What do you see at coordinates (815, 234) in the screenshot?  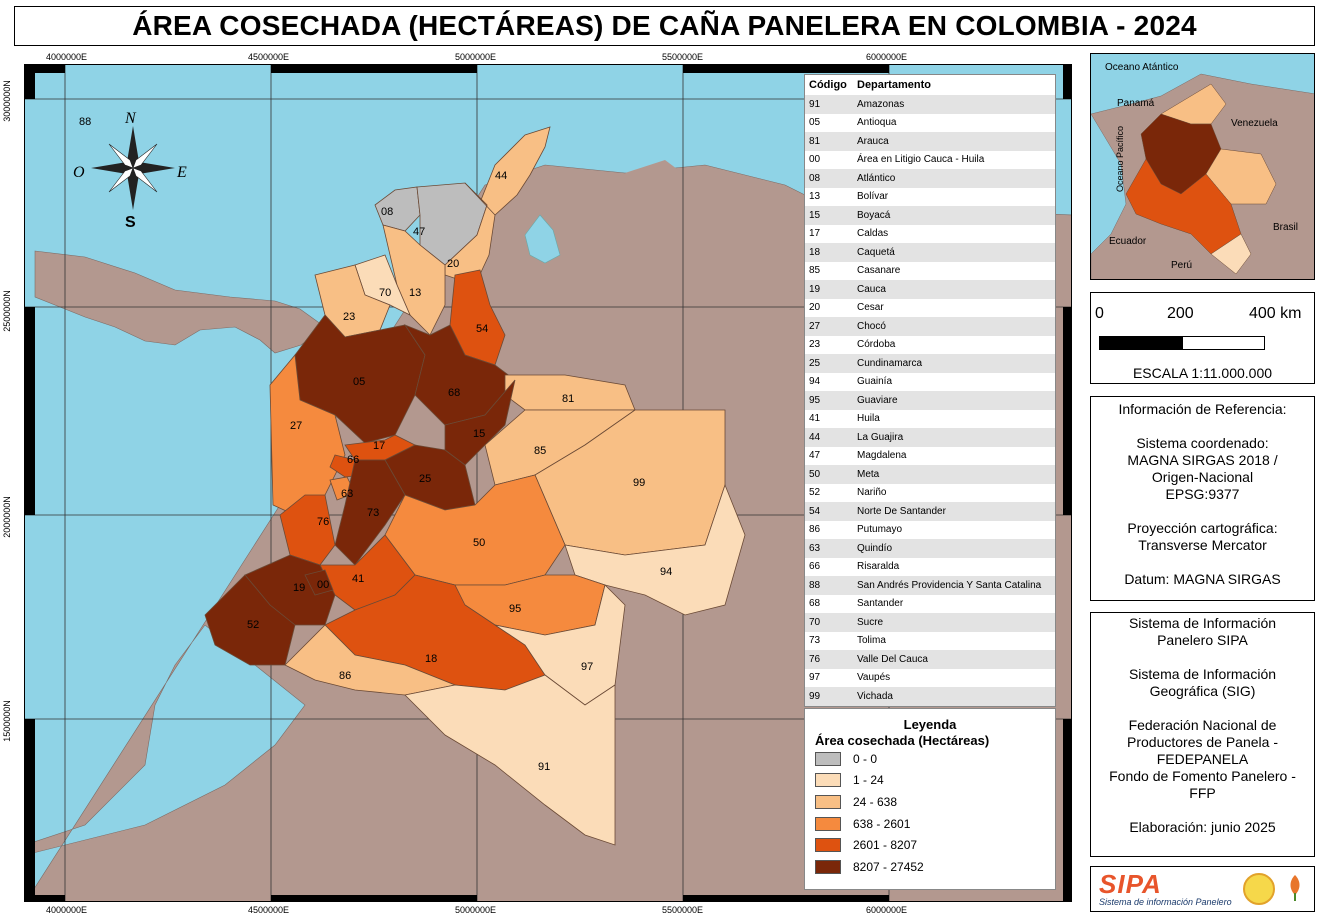 I see `row-code: 17` at bounding box center [815, 234].